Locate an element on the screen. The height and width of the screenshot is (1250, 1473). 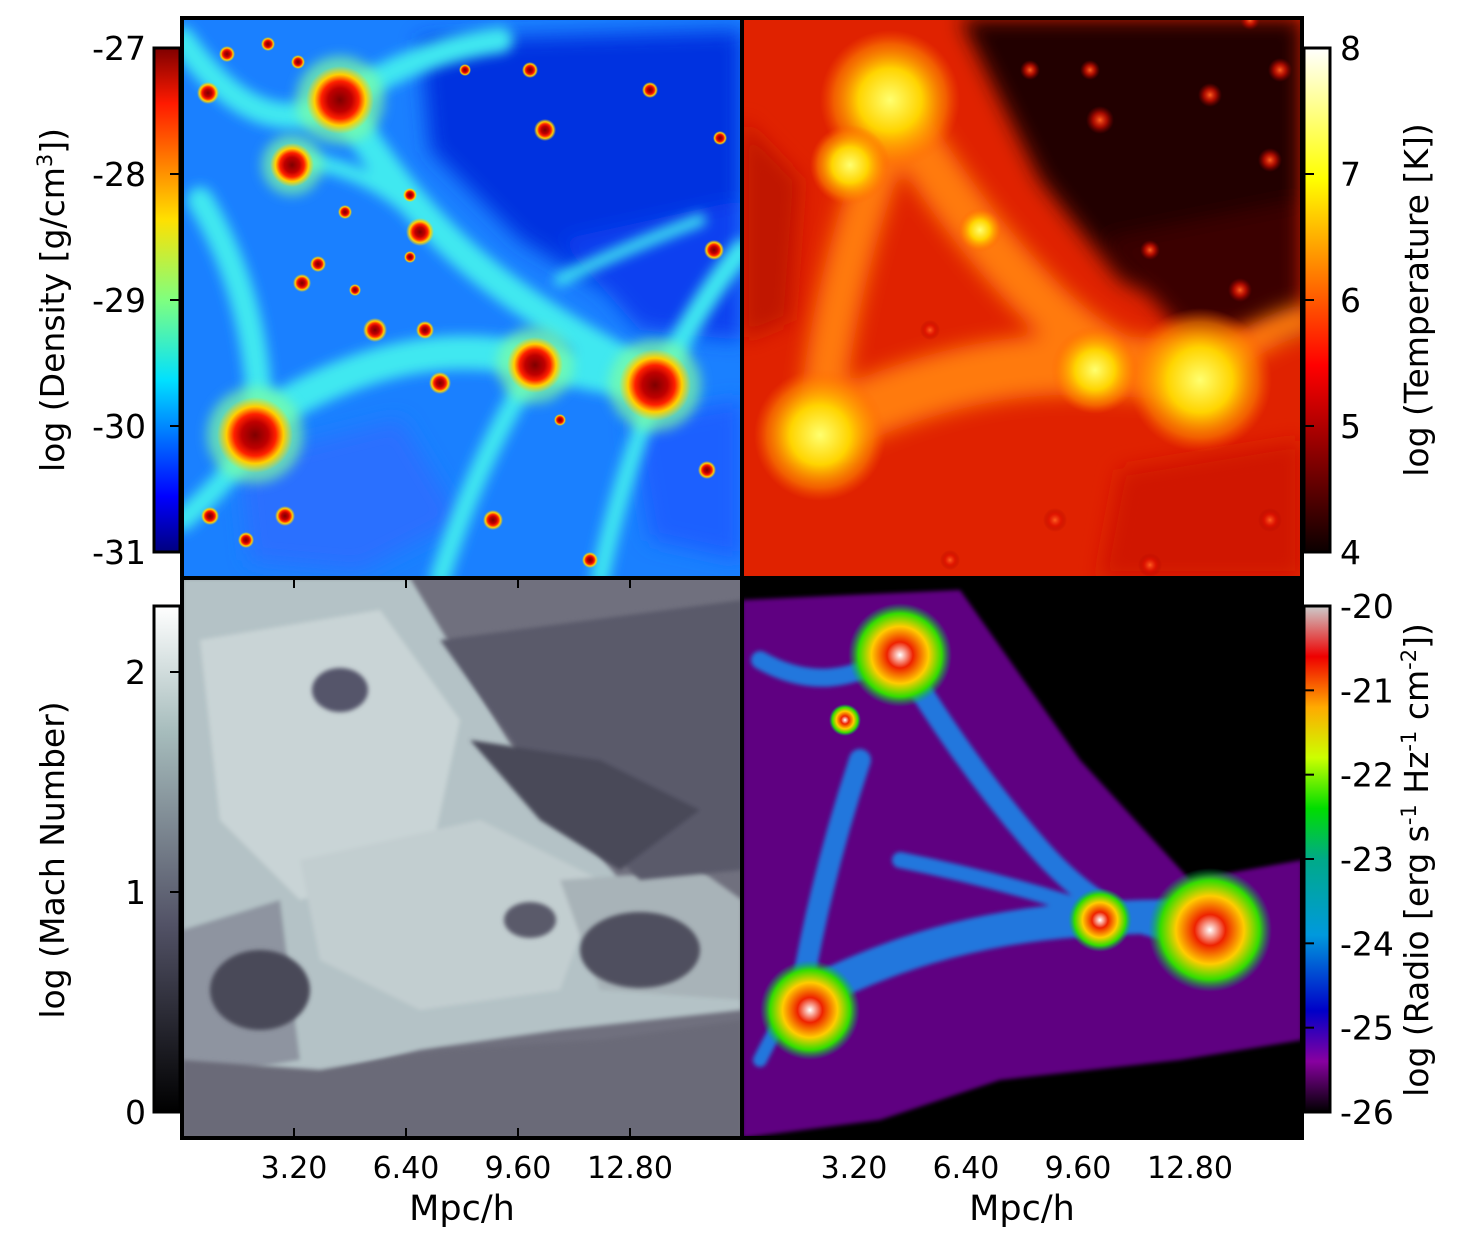
x-axis-label-left: Mpc/h is located at coordinates (462, 1209).